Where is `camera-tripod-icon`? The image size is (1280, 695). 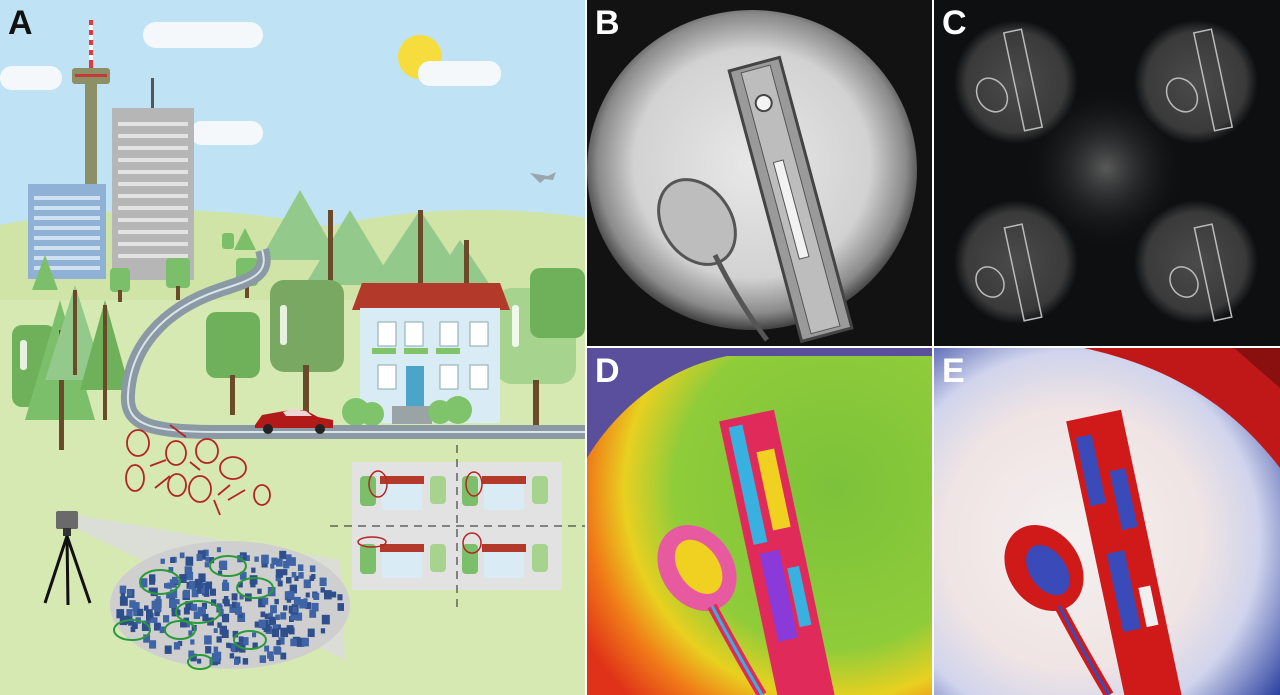 camera-tripod-icon is located at coordinates (67, 558).